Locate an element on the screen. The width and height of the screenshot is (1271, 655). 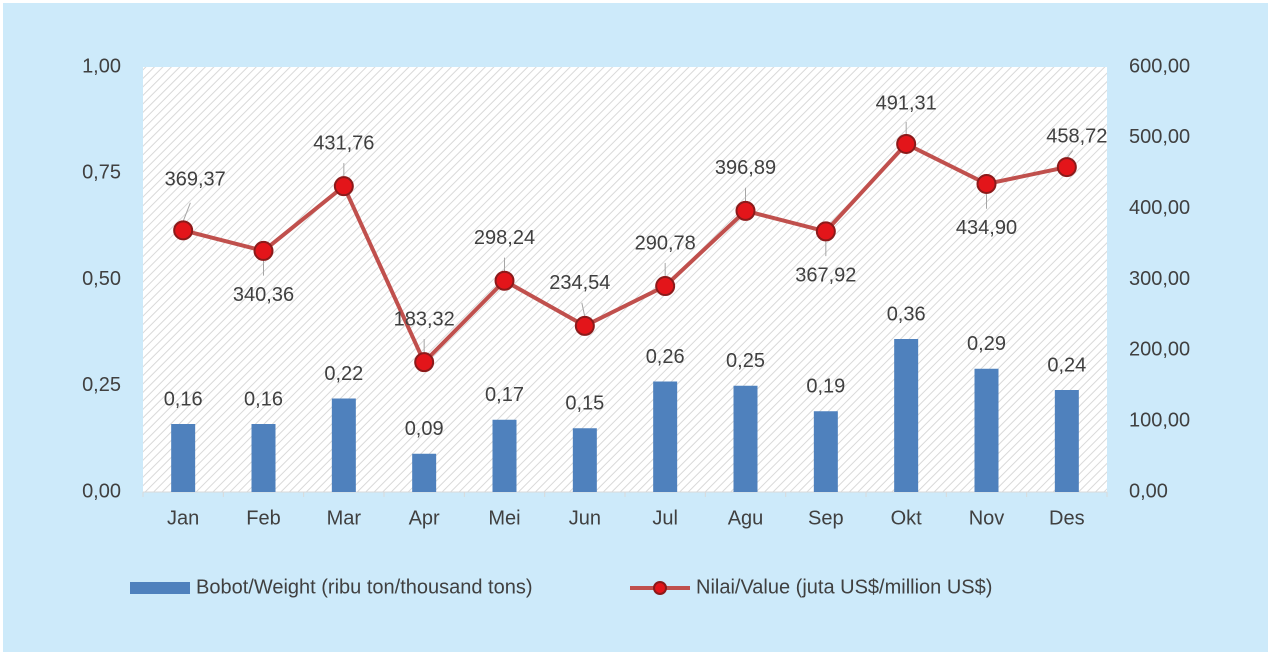
x-tick-label: Apr is located at coordinates (424, 518).